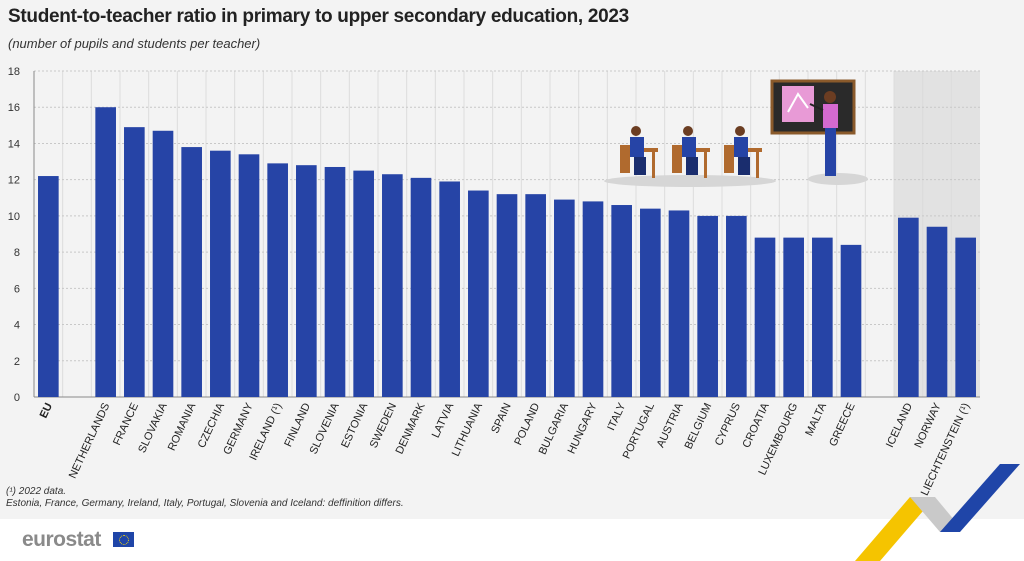 The height and width of the screenshot is (561, 1024). What do you see at coordinates (277, 280) in the screenshot?
I see `bar-ireland` at bounding box center [277, 280].